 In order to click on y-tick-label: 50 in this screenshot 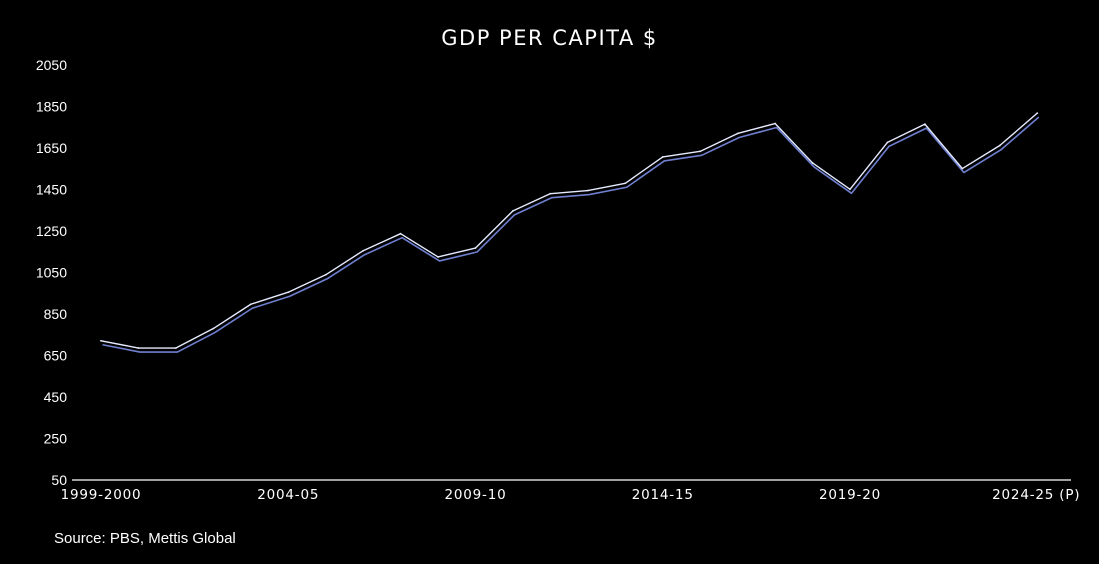, I will do `click(59, 480)`.